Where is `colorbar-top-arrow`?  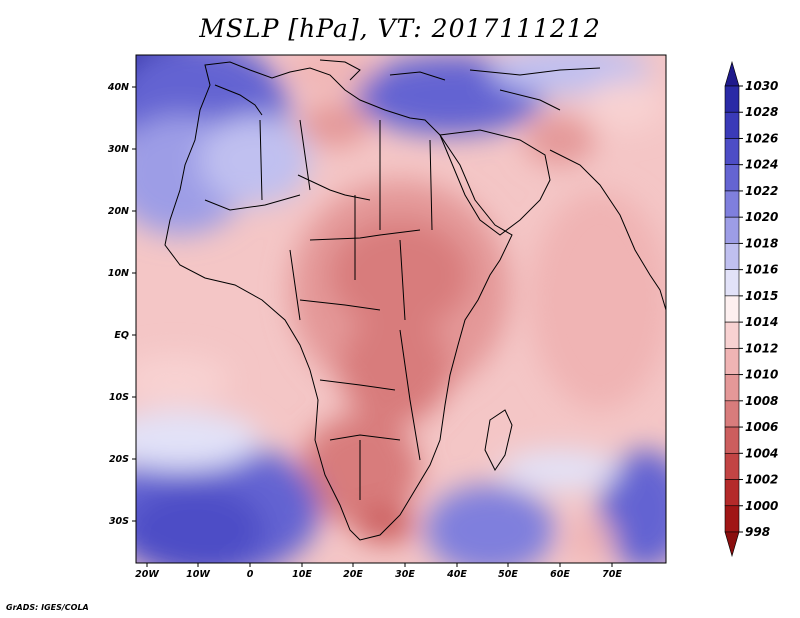 colorbar-top-arrow is located at coordinates (732, 73).